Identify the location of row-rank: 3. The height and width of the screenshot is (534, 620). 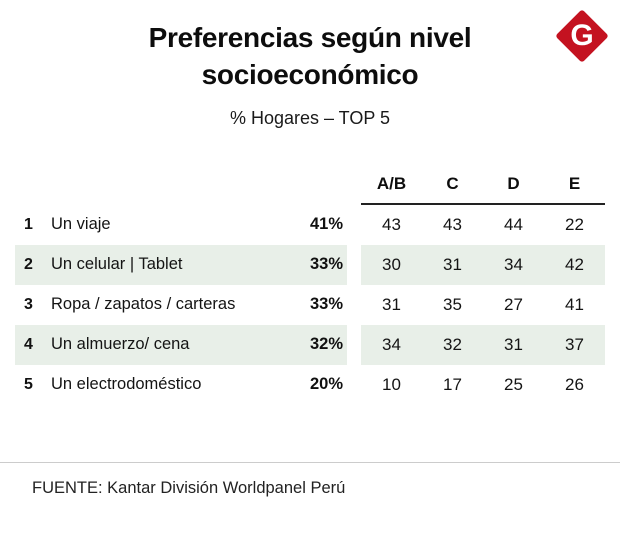
(28, 304).